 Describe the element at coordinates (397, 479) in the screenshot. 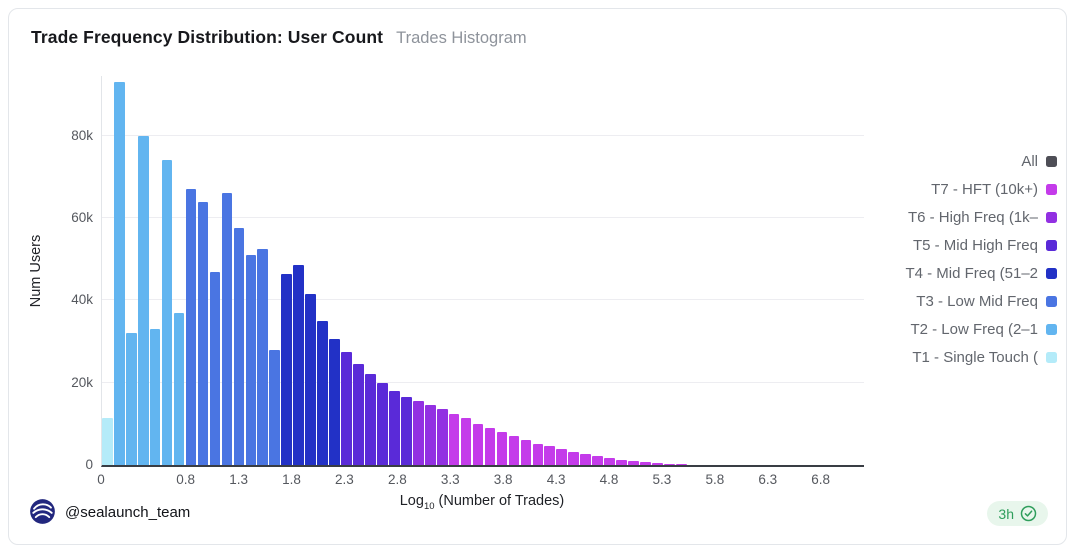

I see `x-tick-label: 2.8` at that location.